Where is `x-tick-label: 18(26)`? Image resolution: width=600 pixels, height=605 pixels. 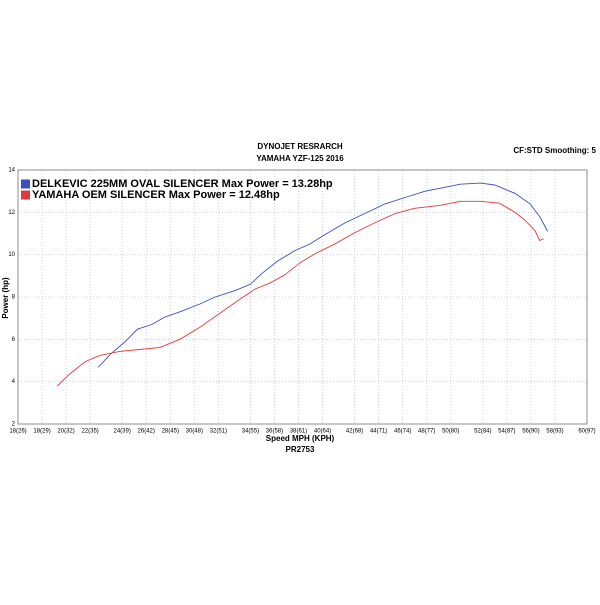
x-tick-label: 18(26) is located at coordinates (17, 432).